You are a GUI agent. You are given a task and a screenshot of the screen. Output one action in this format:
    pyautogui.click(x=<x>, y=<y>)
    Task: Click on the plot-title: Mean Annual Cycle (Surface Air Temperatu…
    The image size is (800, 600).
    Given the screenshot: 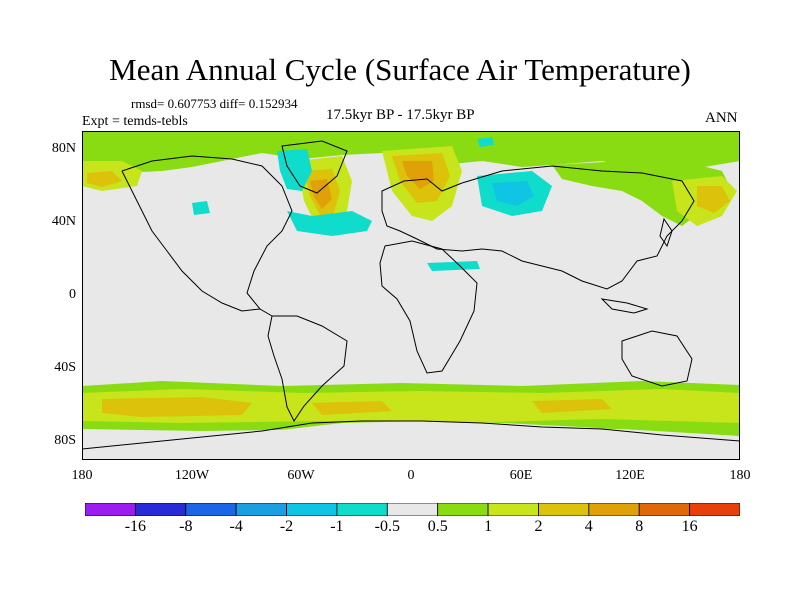 What is the action you would take?
    pyautogui.click(x=400, y=69)
    